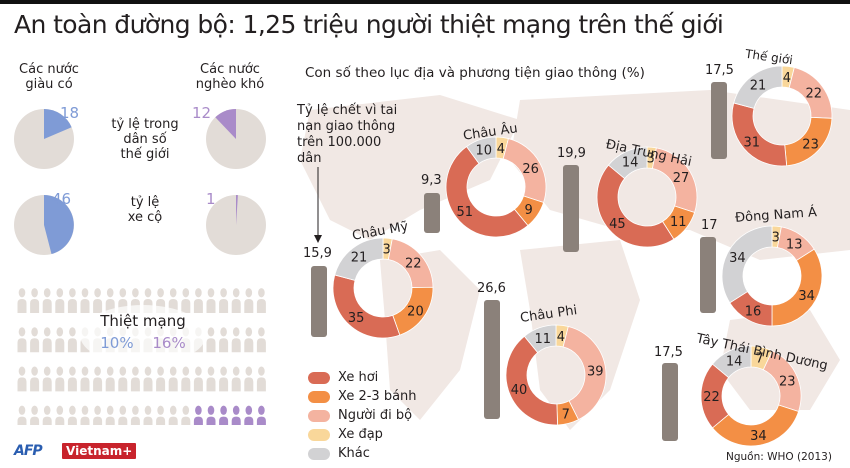  What do you see at coordinates (681, 178) in the screenshot?
I see `donut-value-label: 27` at bounding box center [681, 178].